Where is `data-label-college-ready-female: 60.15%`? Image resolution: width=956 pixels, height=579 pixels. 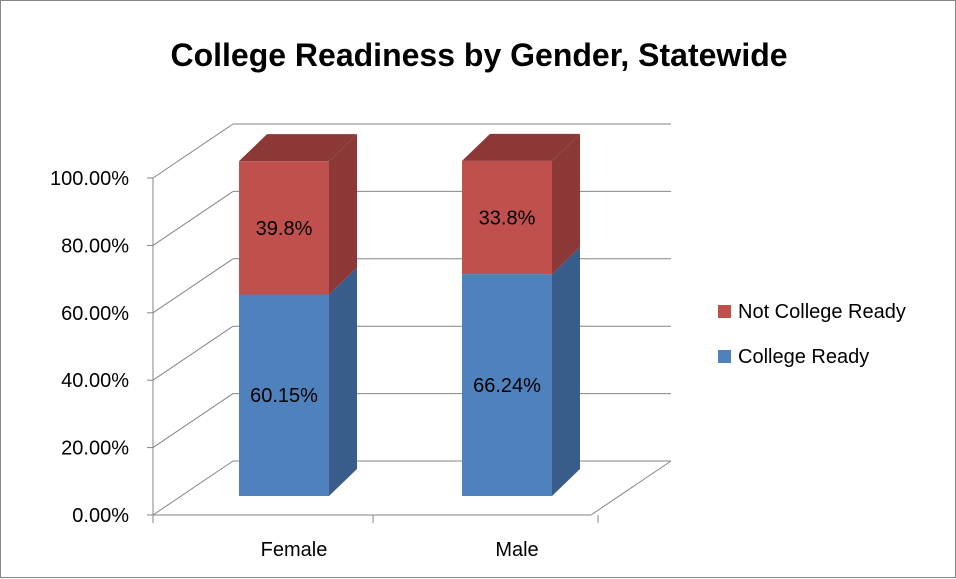 data-label-college-ready-female: 60.15% is located at coordinates (284, 396).